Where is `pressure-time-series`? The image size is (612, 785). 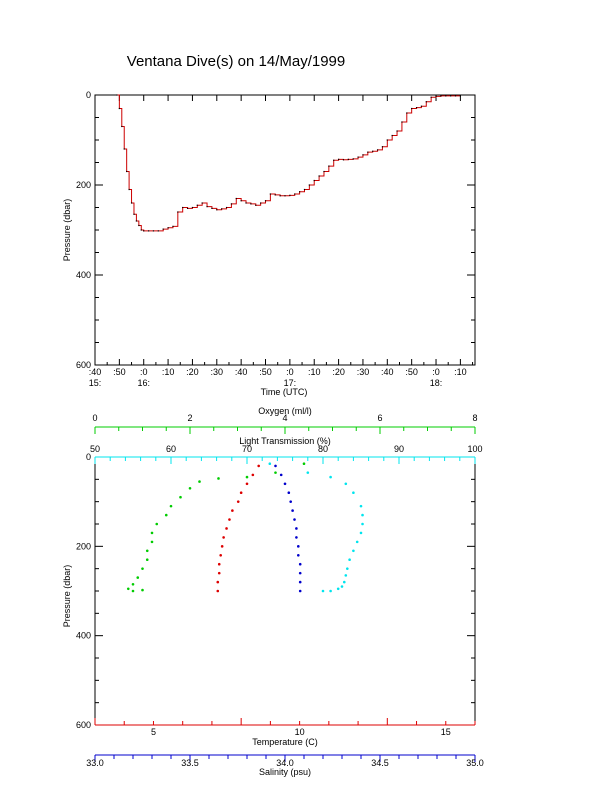 pressure-time-series is located at coordinates (288, 163).